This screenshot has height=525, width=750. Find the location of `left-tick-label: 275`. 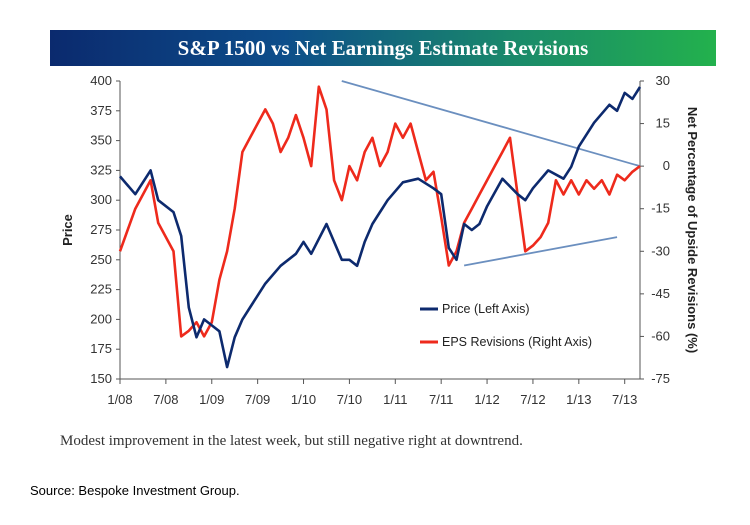

left-tick-label: 275 is located at coordinates (101, 229).